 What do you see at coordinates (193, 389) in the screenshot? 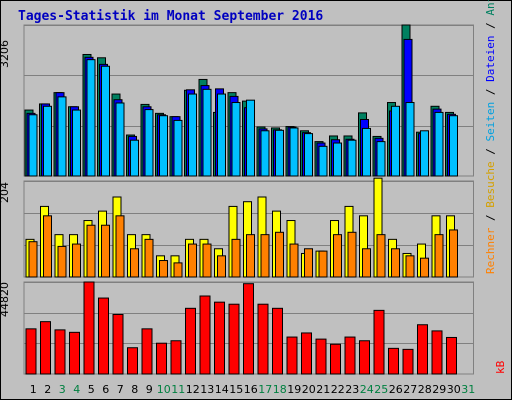
I see `x-tick-label-day-12: 12` at bounding box center [193, 389].